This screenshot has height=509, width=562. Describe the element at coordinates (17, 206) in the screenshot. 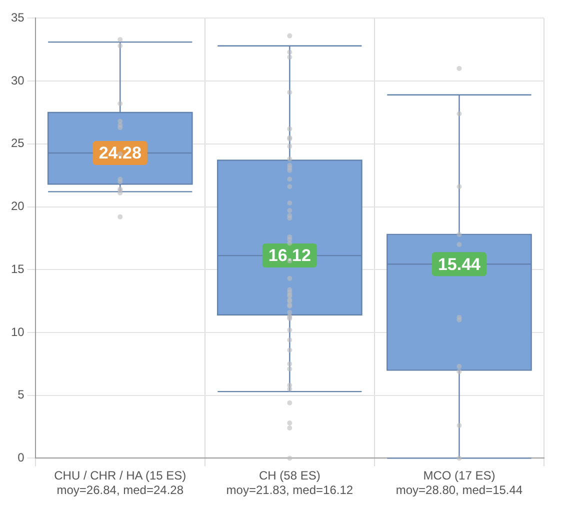

I see `y-tick-label: 20` at that location.